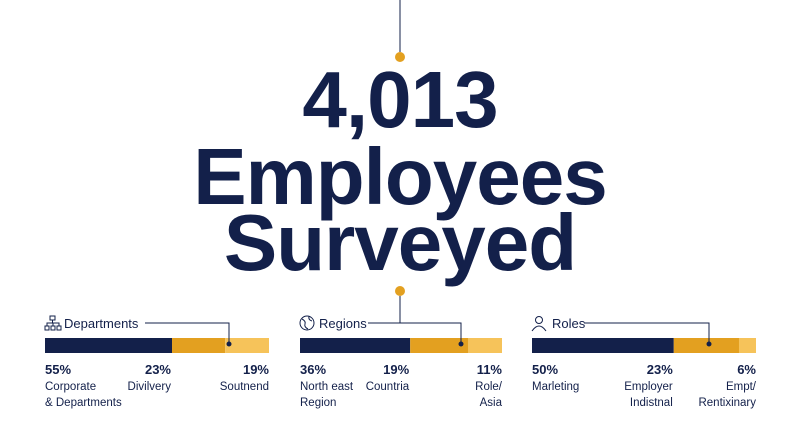 The width and height of the screenshot is (800, 447). I want to click on segment-percent: 55%, so click(58, 369).